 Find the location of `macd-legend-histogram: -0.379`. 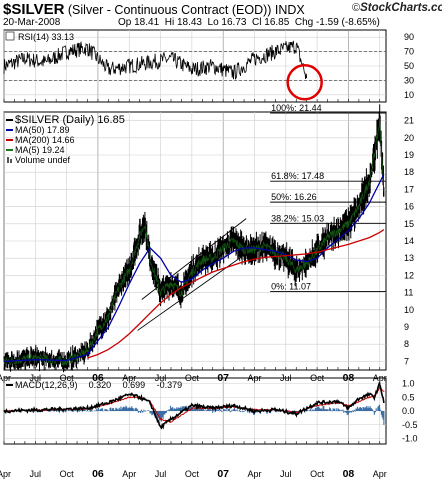

macd-legend-histogram: -0.379 is located at coordinates (170, 385).